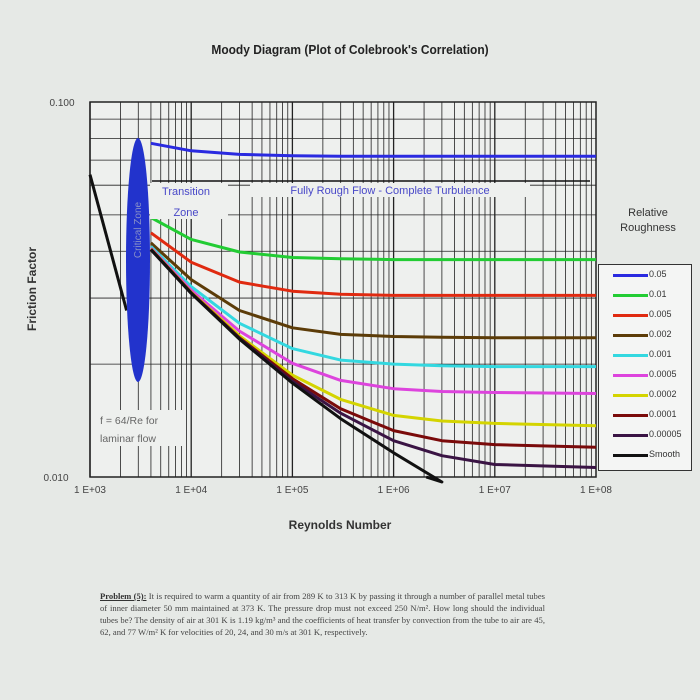 The height and width of the screenshot is (700, 700). What do you see at coordinates (123, 596) in the screenshot?
I see `problem-label: Problem (5):` at bounding box center [123, 596].